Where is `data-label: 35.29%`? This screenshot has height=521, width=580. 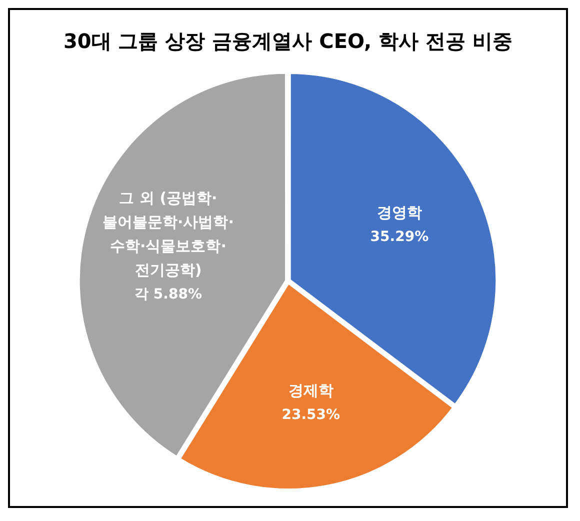 data-label: 35.29% is located at coordinates (399, 237).